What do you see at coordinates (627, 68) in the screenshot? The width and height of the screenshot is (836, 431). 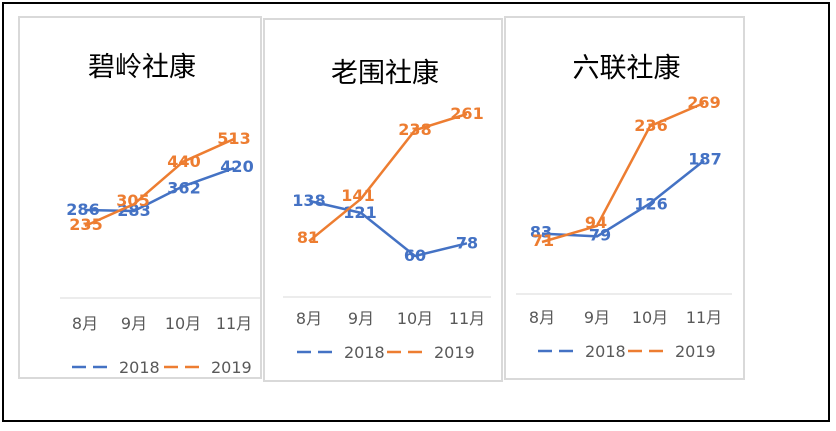 I see `chart-title: 六联社康` at bounding box center [627, 68].